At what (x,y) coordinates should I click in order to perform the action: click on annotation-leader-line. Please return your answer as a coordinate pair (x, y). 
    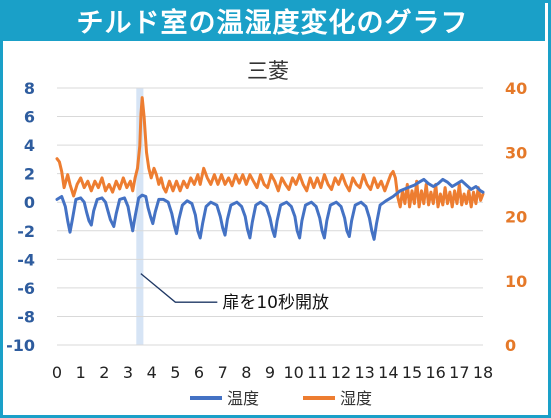
    Looking at the image, I should click on (179, 288).